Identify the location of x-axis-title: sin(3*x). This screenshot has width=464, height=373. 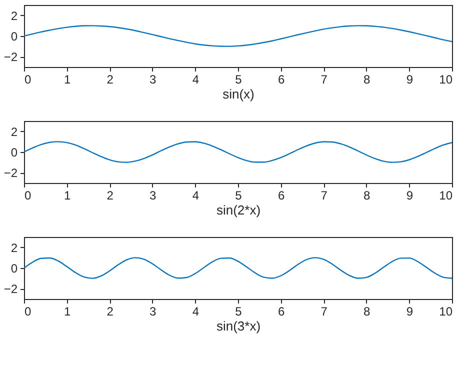
(238, 326).